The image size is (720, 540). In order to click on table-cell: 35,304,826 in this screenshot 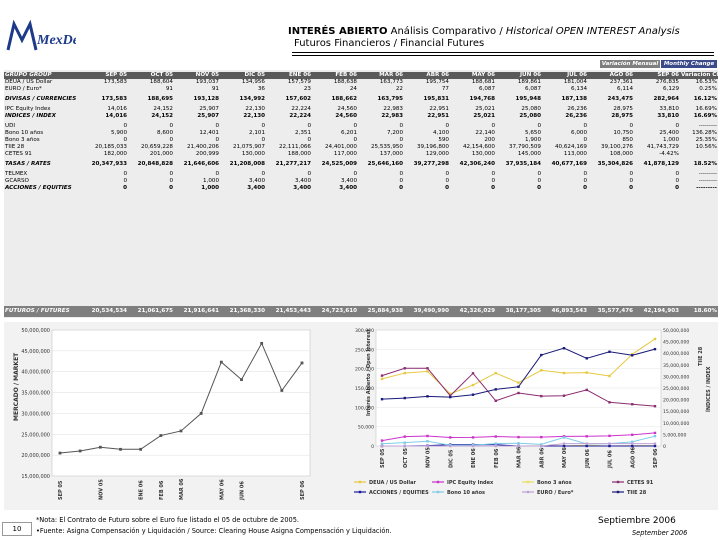, I will do `click(615, 164)`.